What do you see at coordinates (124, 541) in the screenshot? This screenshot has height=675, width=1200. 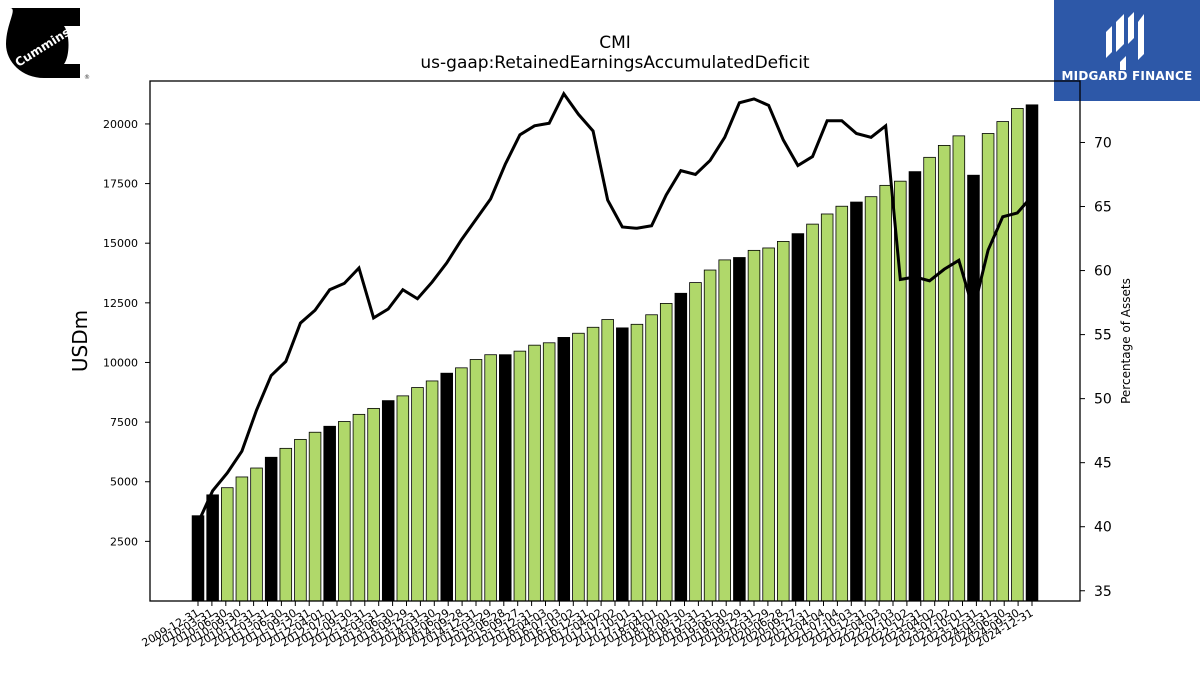 I see `y-tick-label: 2500` at bounding box center [124, 541].